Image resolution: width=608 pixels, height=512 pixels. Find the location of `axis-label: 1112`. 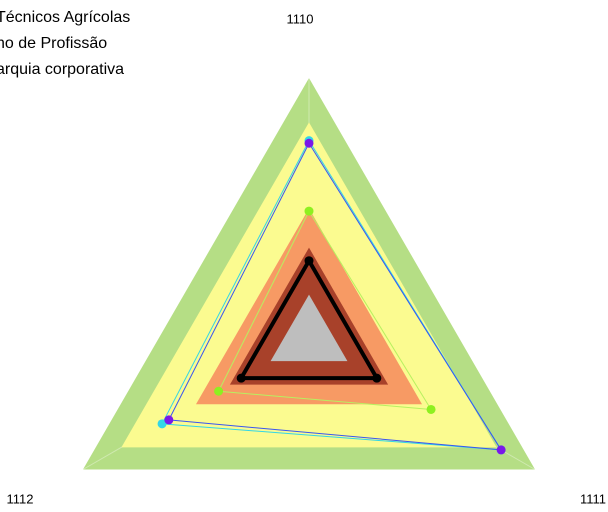

axis-label: 1112 is located at coordinates (20, 498).